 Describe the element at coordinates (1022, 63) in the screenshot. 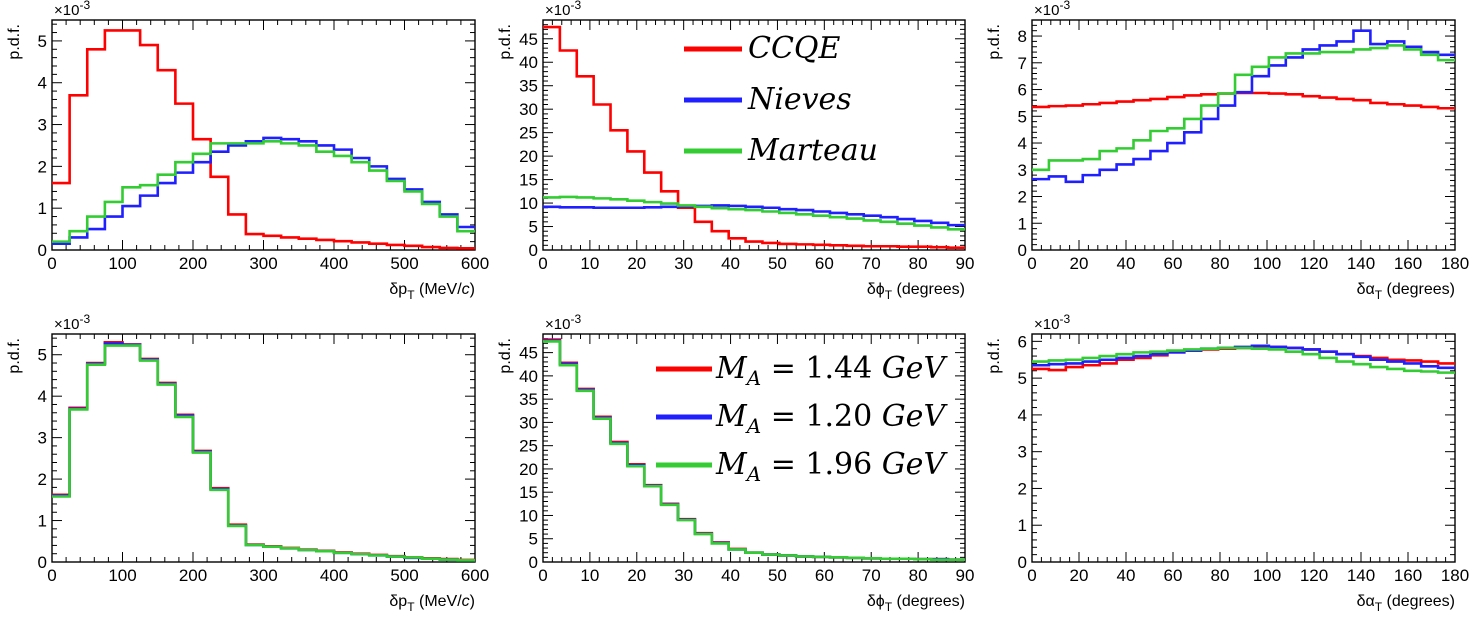

I see `y-tick-label: 7` at that location.